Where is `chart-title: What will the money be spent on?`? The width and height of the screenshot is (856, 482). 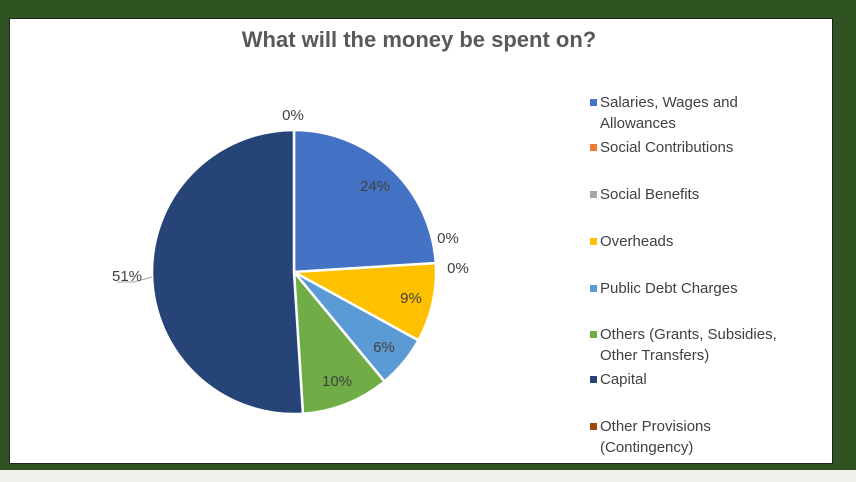
chart-title: What will the money be spent on? is located at coordinates (419, 39).